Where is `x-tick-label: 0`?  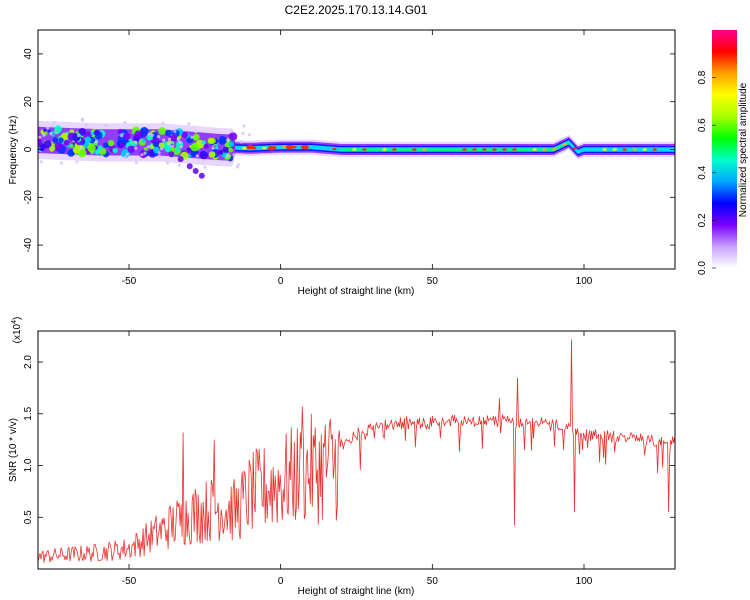 x-tick-label: 0 is located at coordinates (281, 581).